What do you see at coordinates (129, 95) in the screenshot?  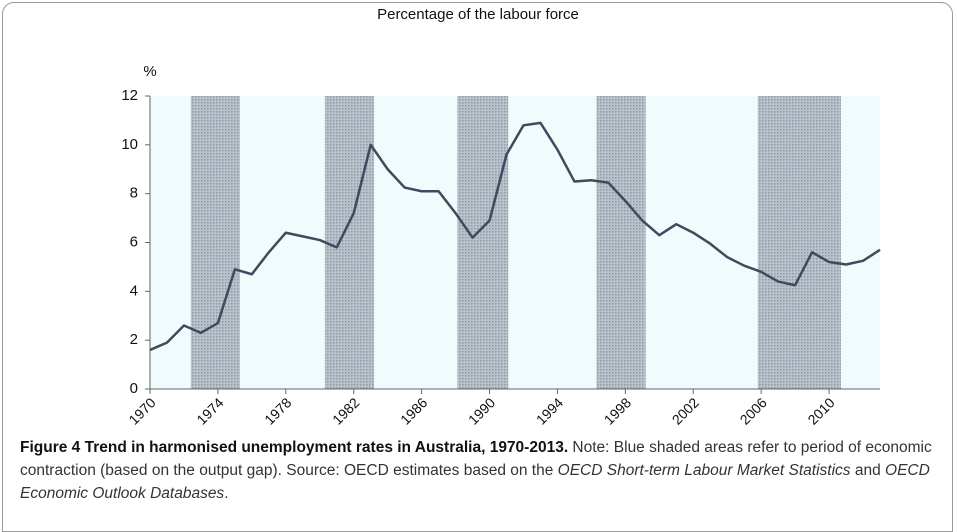 I see `y-tick-label: 12` at bounding box center [129, 95].